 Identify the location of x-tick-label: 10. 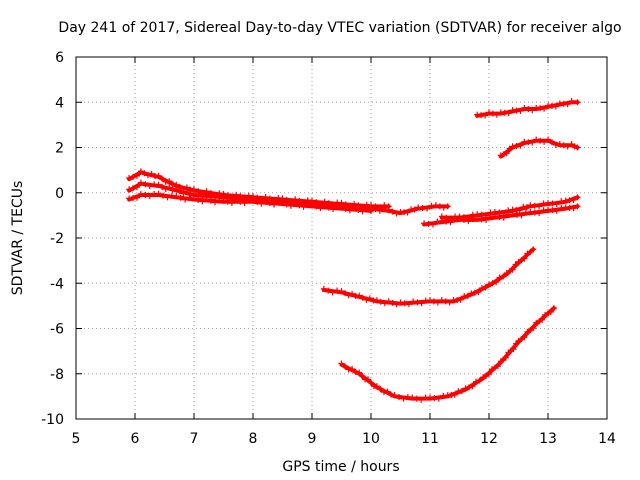
(371, 439).